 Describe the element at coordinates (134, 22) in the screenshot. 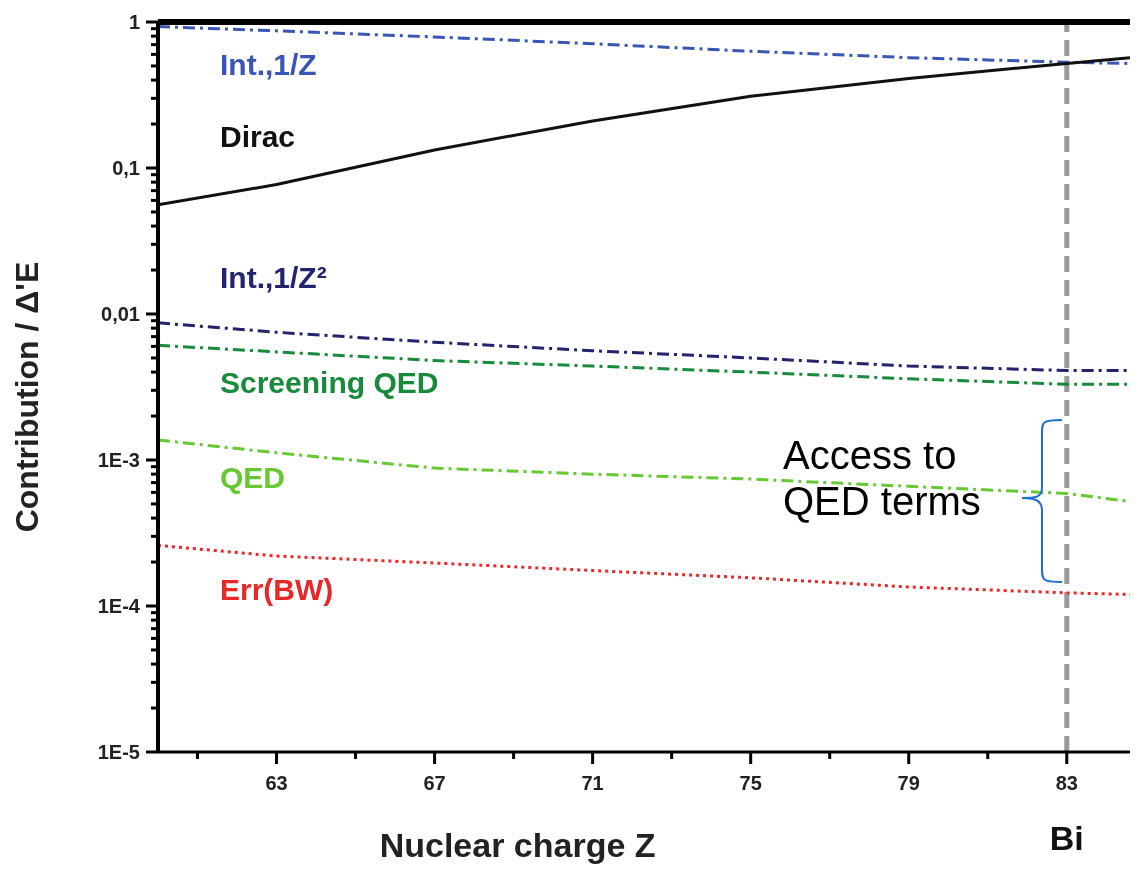

I see `y-tick-label: 1` at that location.